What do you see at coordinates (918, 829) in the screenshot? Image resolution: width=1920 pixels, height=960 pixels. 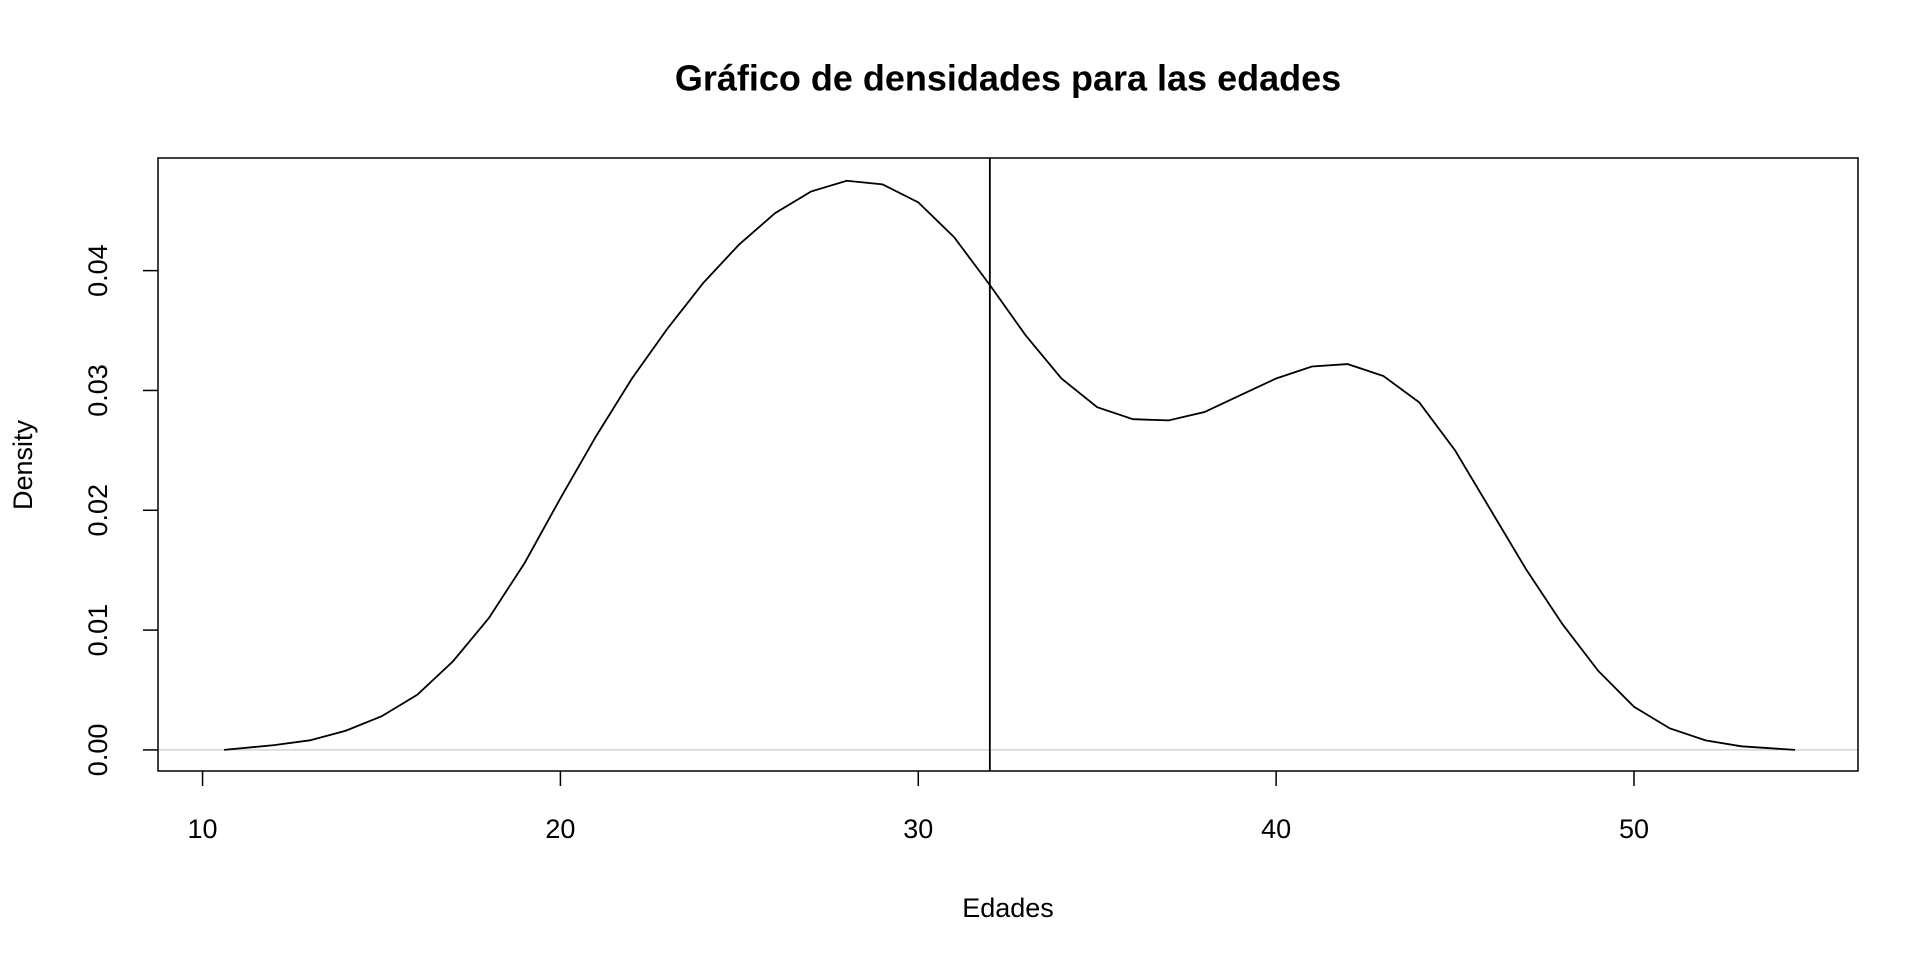 I see `x-tick-label: 30` at bounding box center [918, 829].